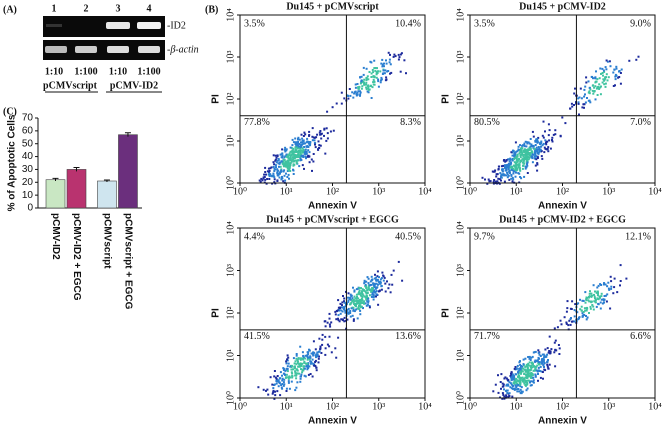 Image resolution: width=662 pixels, height=429 pixels. Describe the element at coordinates (76, 257) in the screenshot. I see `x-tick-label: pCMV-ID2 + EGCG` at that location.